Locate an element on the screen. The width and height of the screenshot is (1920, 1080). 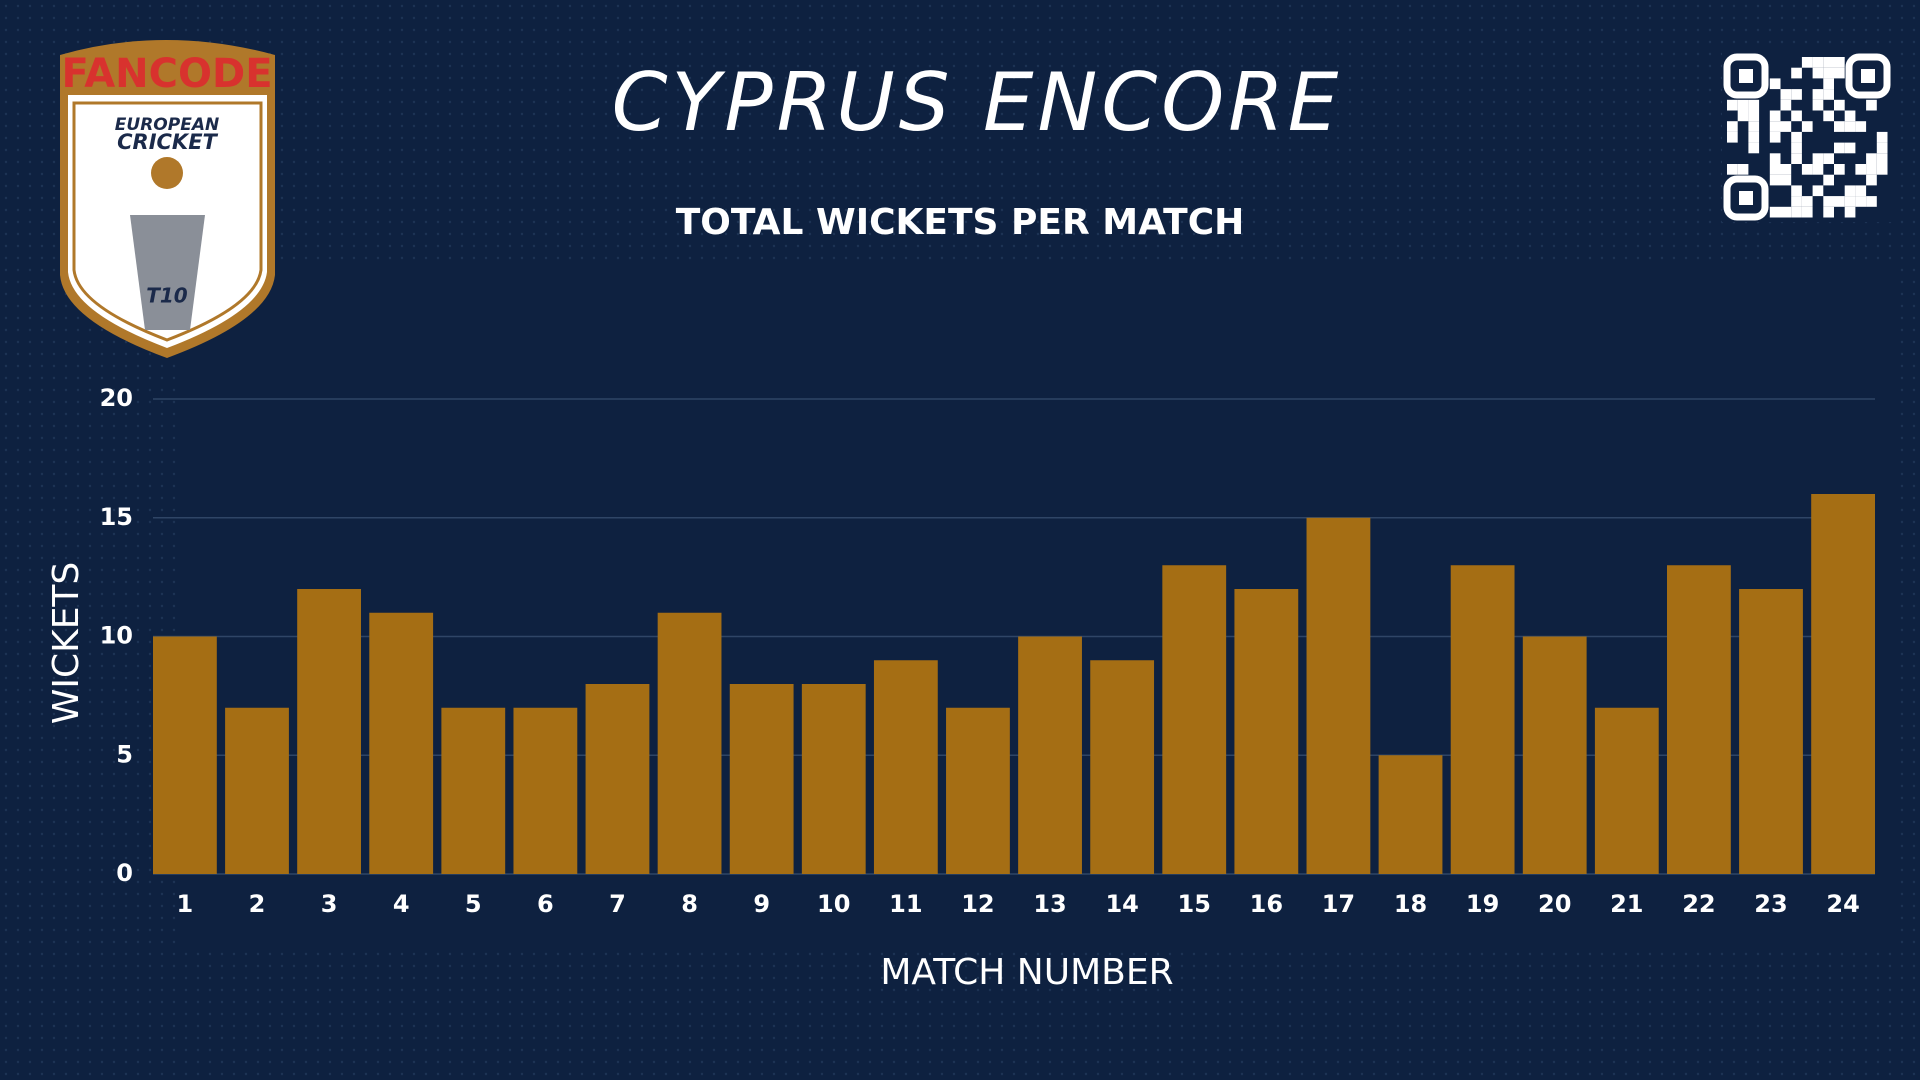
y-tick-label: 15 is located at coordinates (116, 517).